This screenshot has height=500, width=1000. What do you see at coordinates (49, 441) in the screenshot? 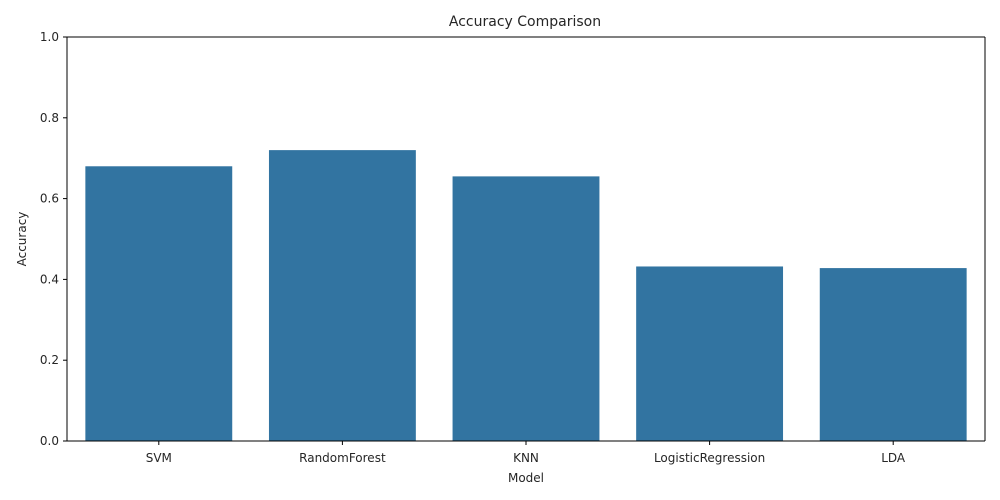
I see `y-tick-label: 0.0` at bounding box center [49, 441].